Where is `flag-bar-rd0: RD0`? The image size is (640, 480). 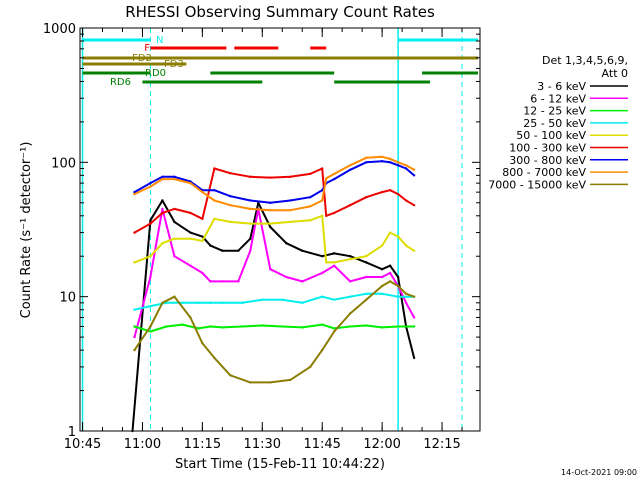 flag-bar-rd0: RD0 is located at coordinates (280, 73).